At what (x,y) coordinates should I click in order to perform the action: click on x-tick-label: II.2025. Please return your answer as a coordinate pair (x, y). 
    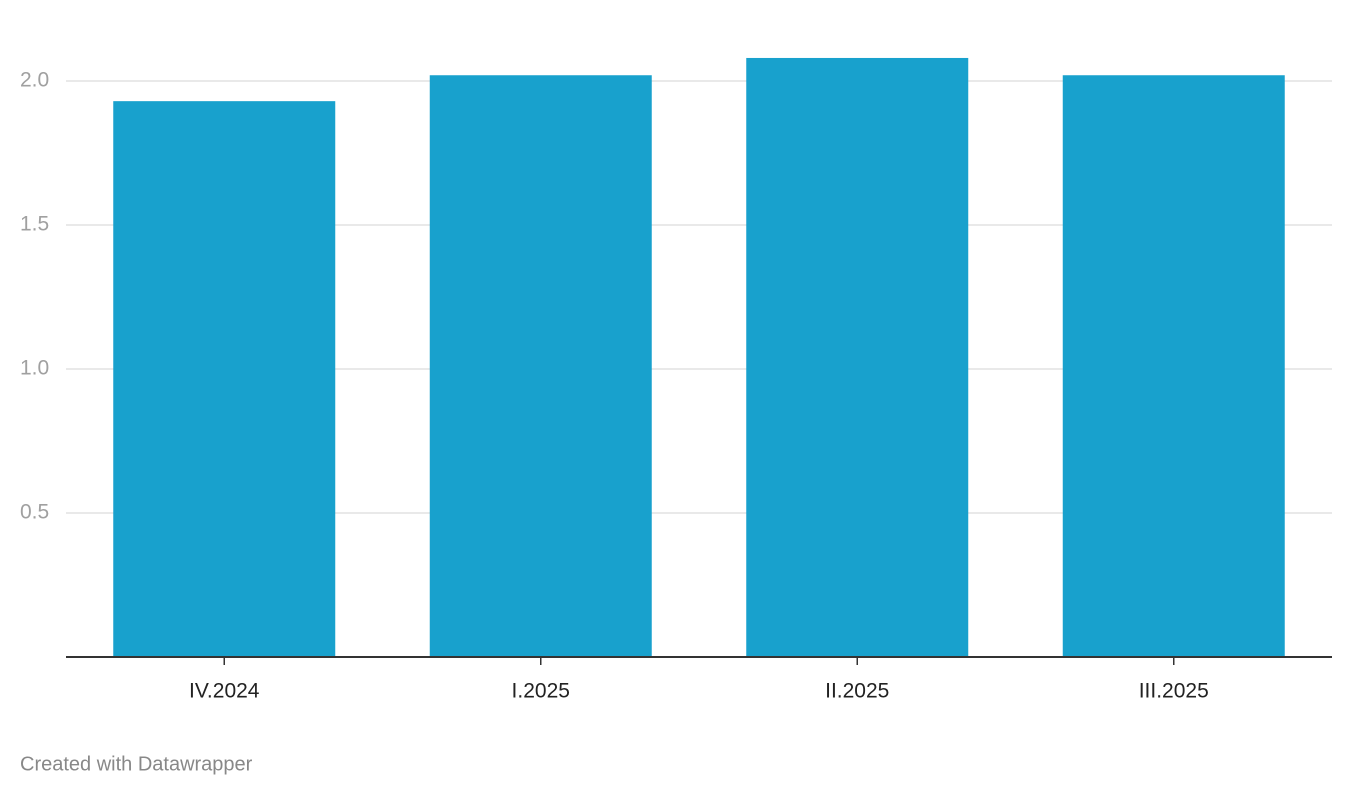
    Looking at the image, I should click on (857, 691).